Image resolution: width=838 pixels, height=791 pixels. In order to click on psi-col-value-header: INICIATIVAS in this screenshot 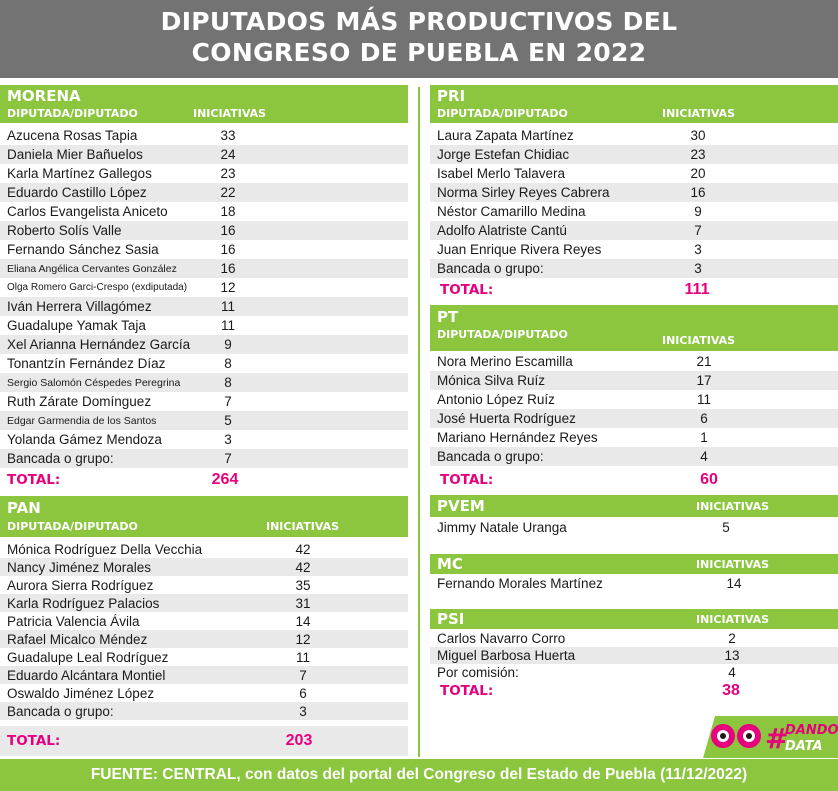, I will do `click(733, 619)`.